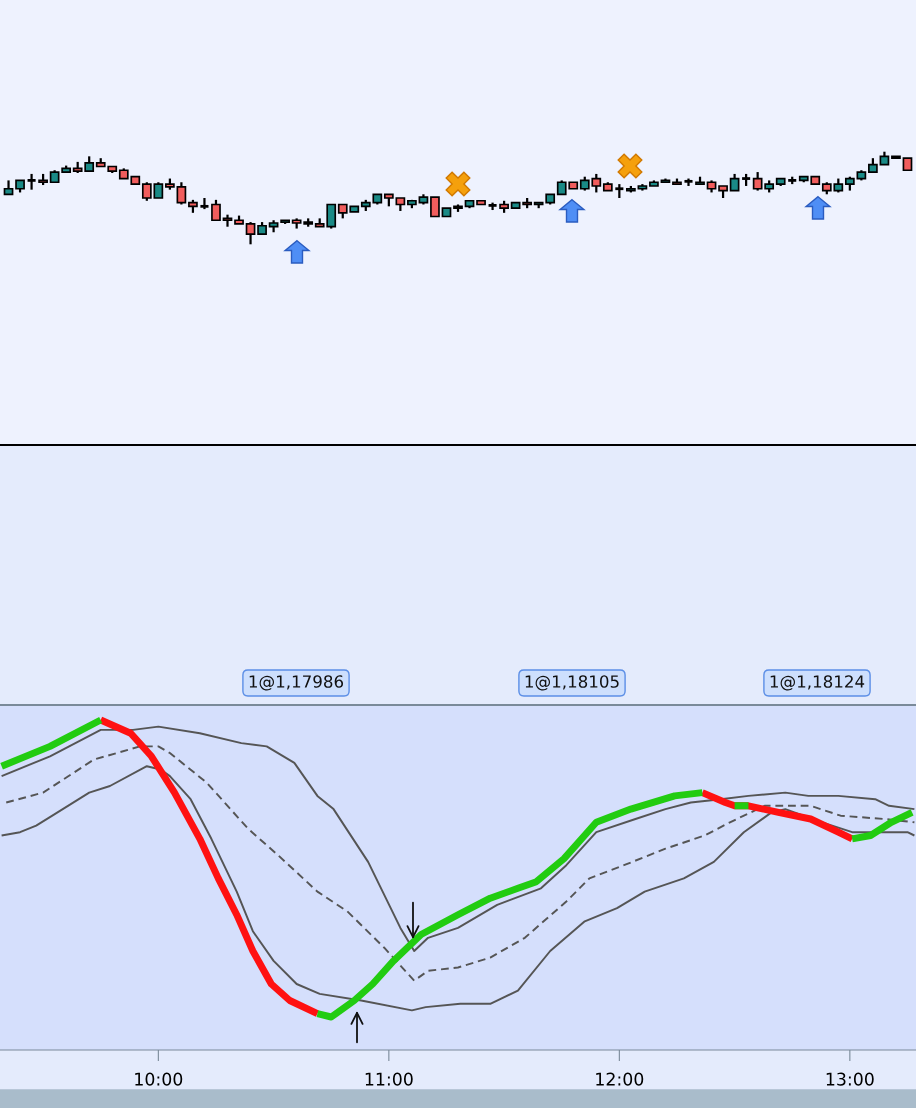  What do you see at coordinates (159, 1079) in the screenshot?
I see `x-tick-label: 10:00` at bounding box center [159, 1079].